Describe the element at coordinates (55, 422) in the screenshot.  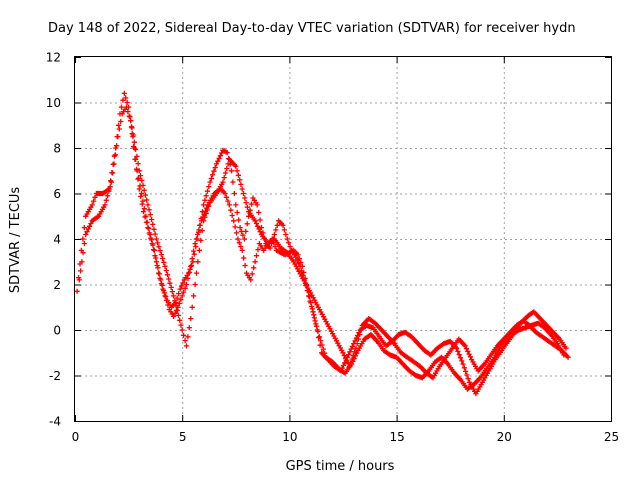
I see `y-tick-label: -4` at that location.